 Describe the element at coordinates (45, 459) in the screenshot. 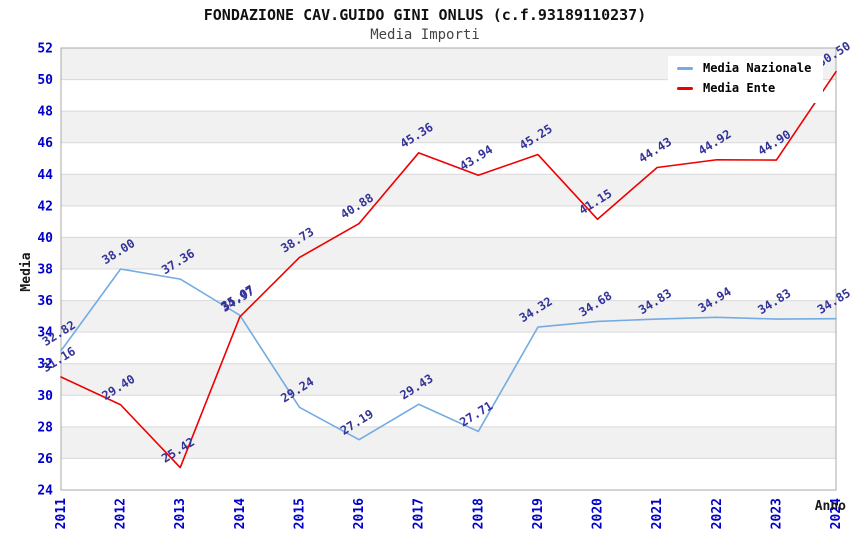

I see `y-tick-label: 26` at that location.